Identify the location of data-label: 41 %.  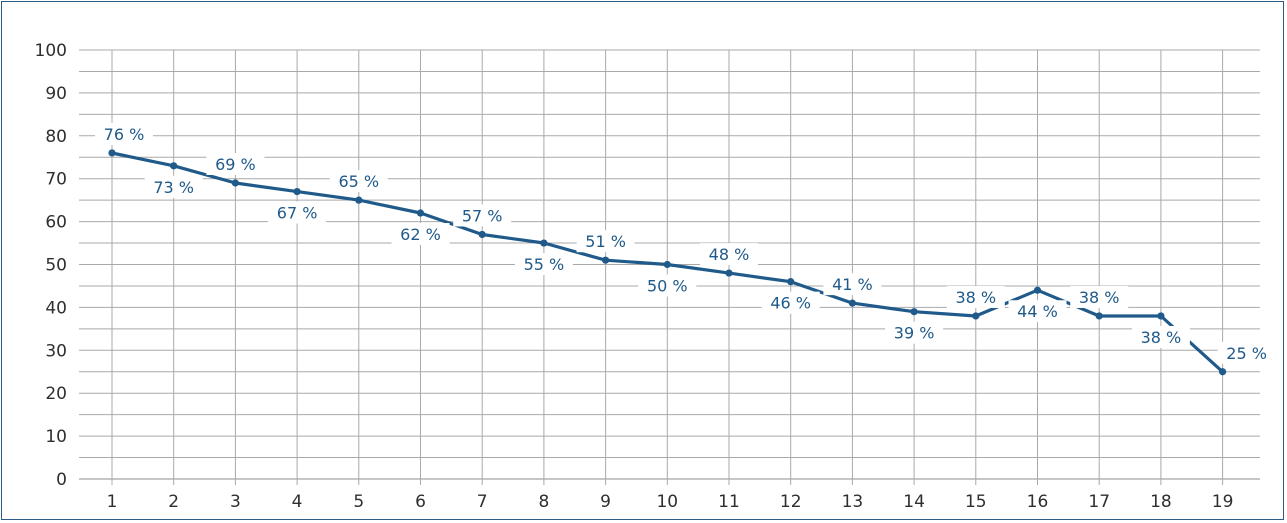
(852, 284).